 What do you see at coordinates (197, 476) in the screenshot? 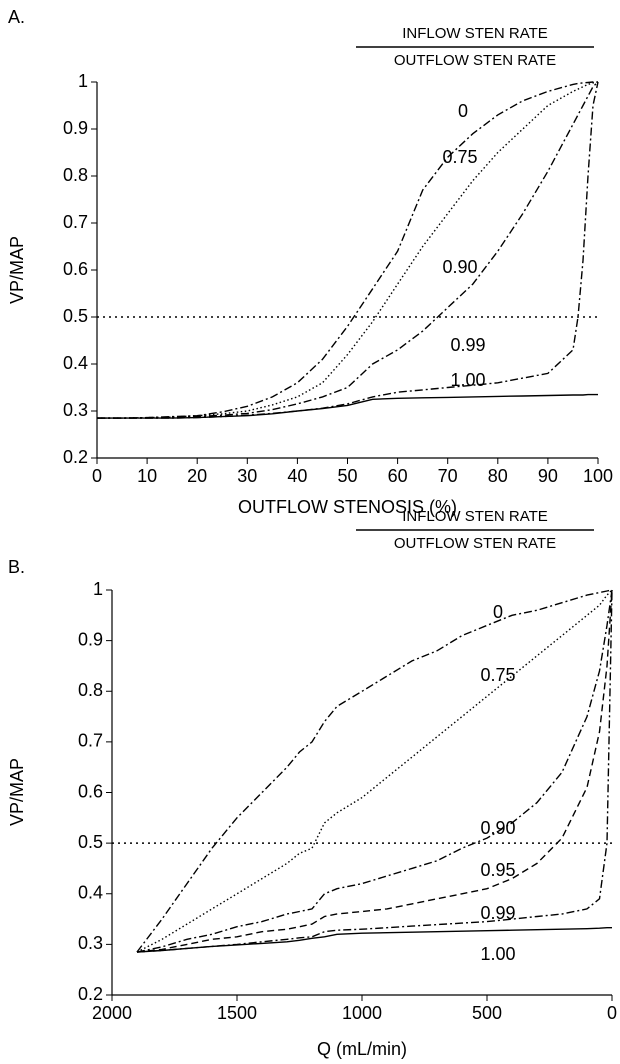
I see `x-tick-label: 20` at bounding box center [197, 476].